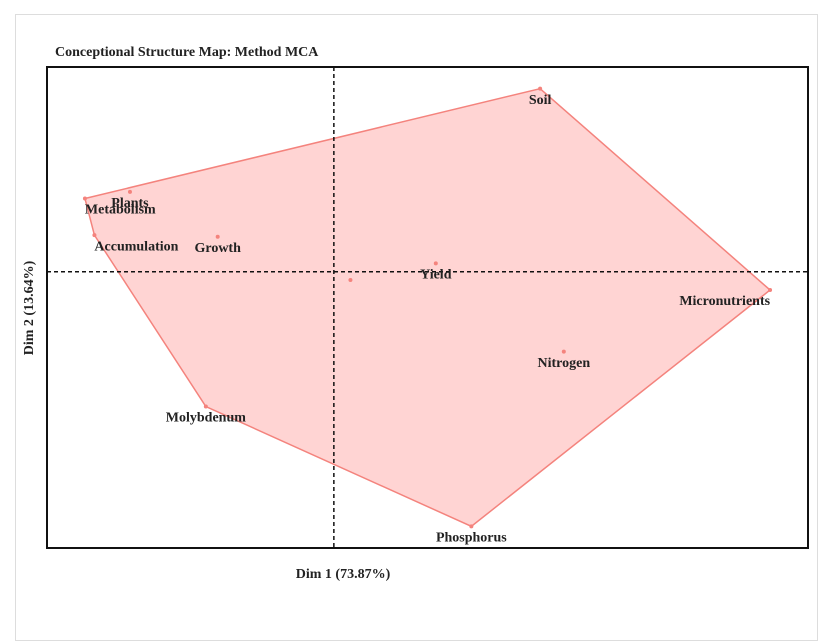 The height and width of the screenshot is (641, 818). What do you see at coordinates (540, 100) in the screenshot?
I see `point-label: Soil` at bounding box center [540, 100].